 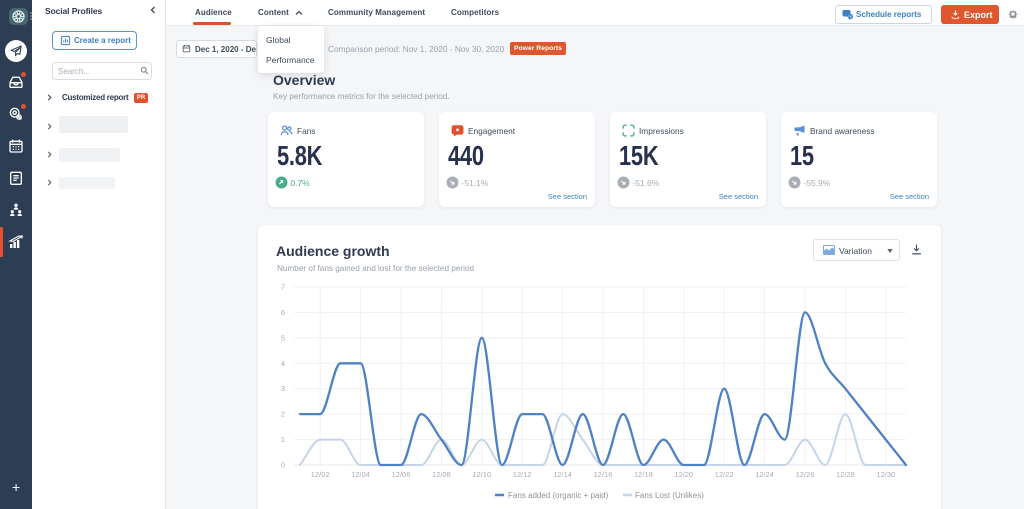 What do you see at coordinates (441, 474) in the screenshot?
I see `svg-text: 12/08` at bounding box center [441, 474].